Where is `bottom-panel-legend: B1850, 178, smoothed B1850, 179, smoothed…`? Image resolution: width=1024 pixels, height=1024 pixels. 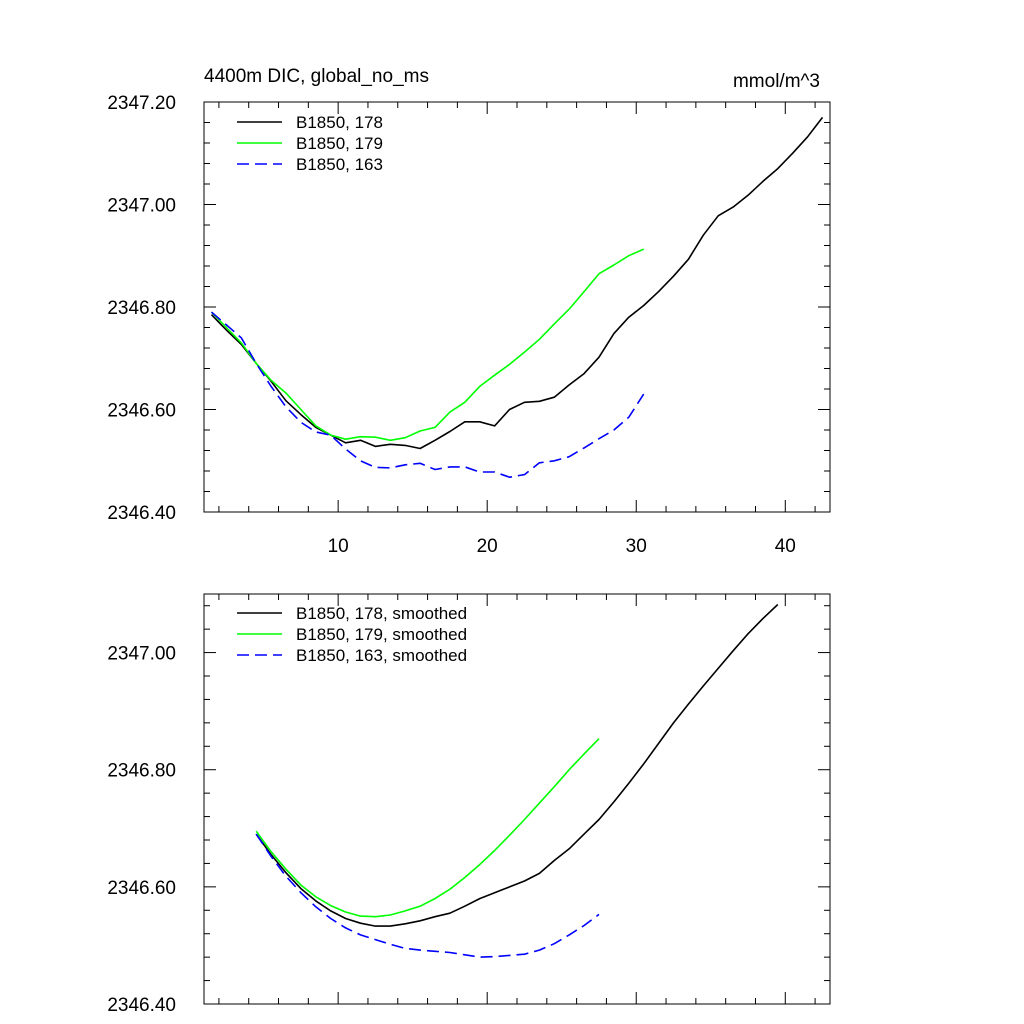 bottom-panel-legend: B1850, 178, smoothed B1850, 179, smoothed… is located at coordinates (352, 634).